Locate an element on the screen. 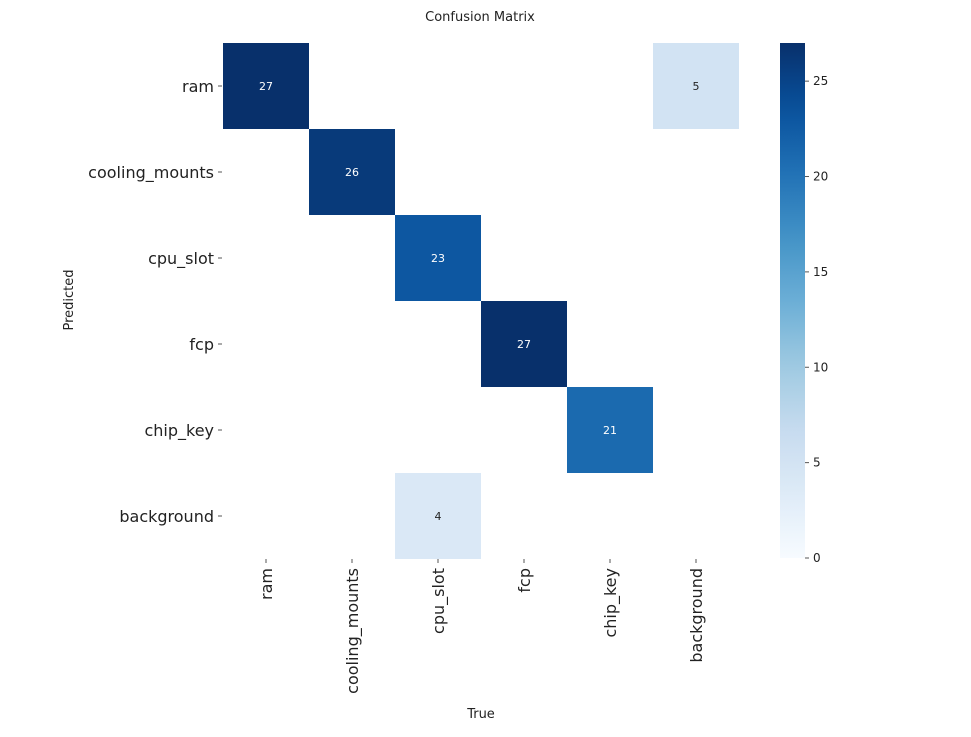  colorbar-tick-label: 25 is located at coordinates (820, 81).